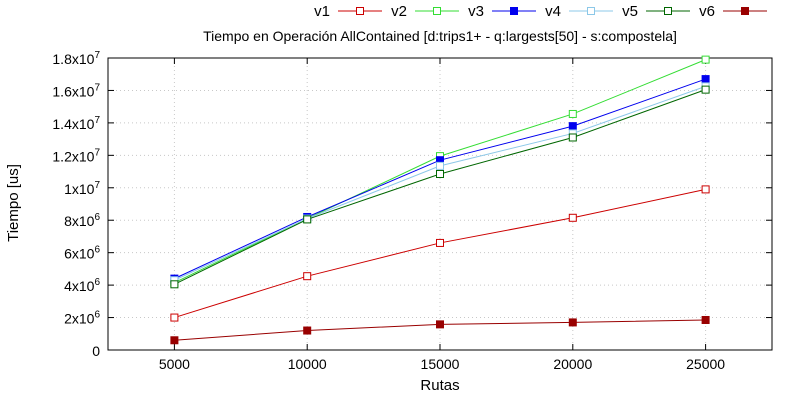  Describe the element at coordinates (76, 123) in the screenshot. I see `y-tick-label: 1.4x107` at that location.